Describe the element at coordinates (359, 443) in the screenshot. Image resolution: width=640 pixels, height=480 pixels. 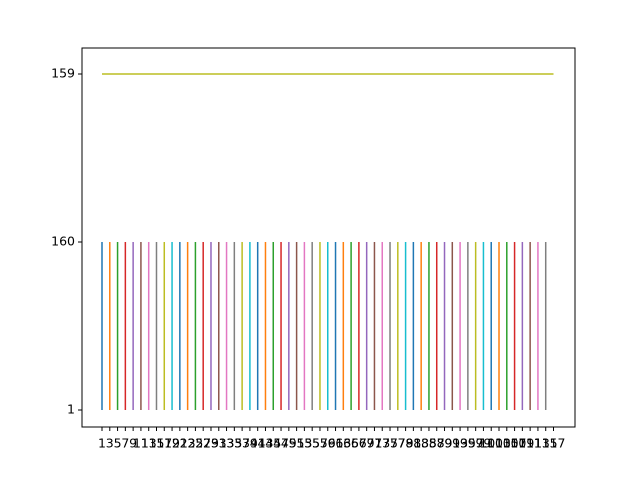
I see `x-tick-label: 67` at that location.